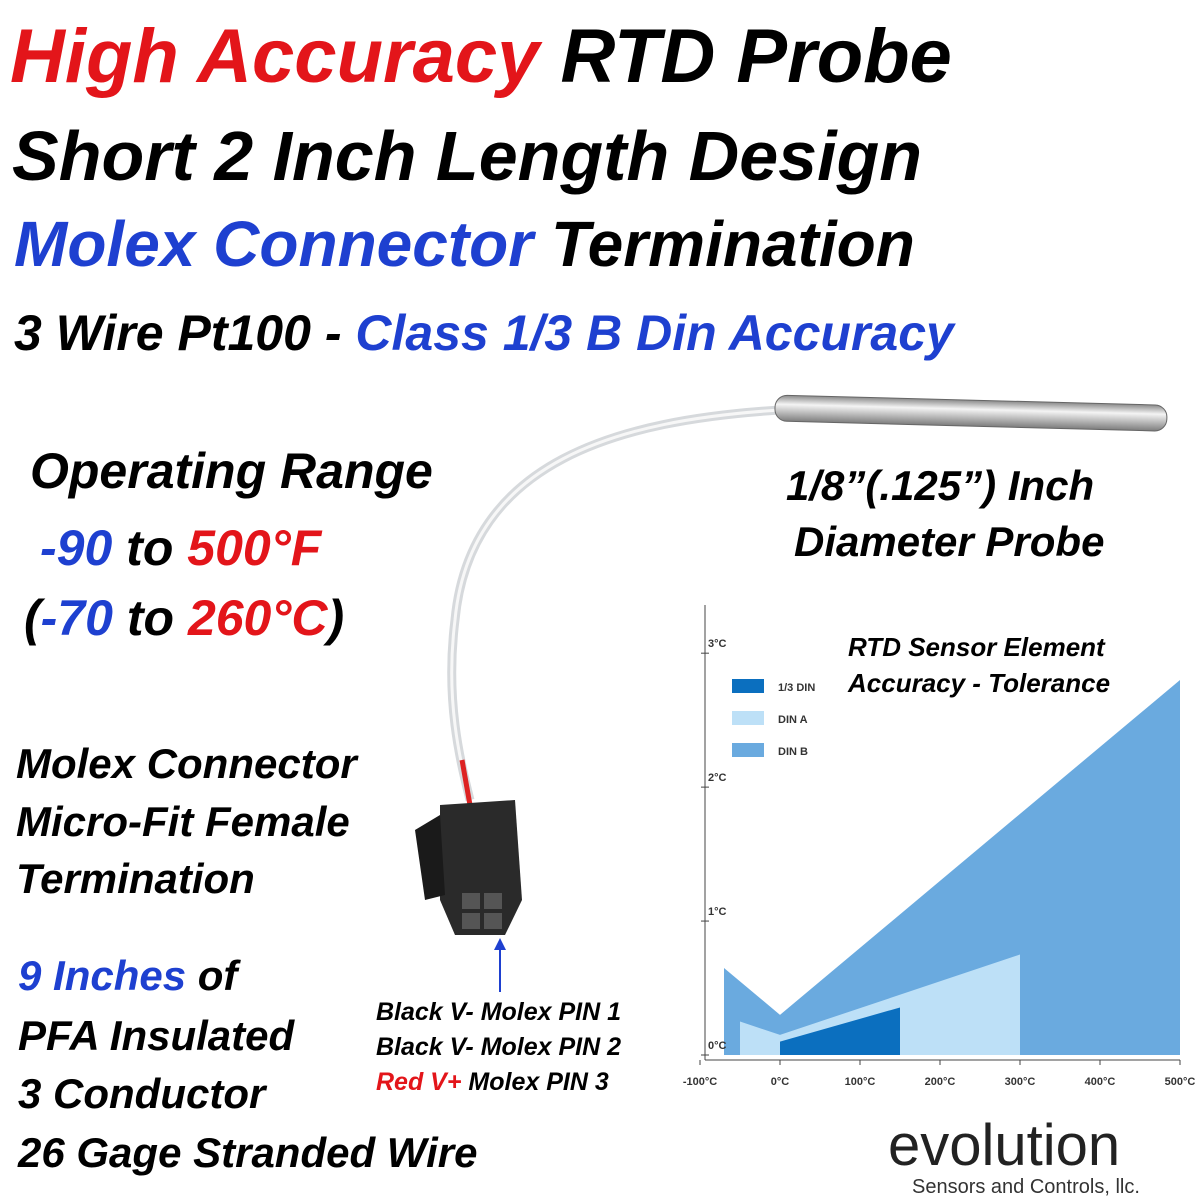 The width and height of the screenshot is (1200, 1200). Describe the element at coordinates (183, 821) in the screenshot. I see `connector-text: Micro-Fit Female` at that location.